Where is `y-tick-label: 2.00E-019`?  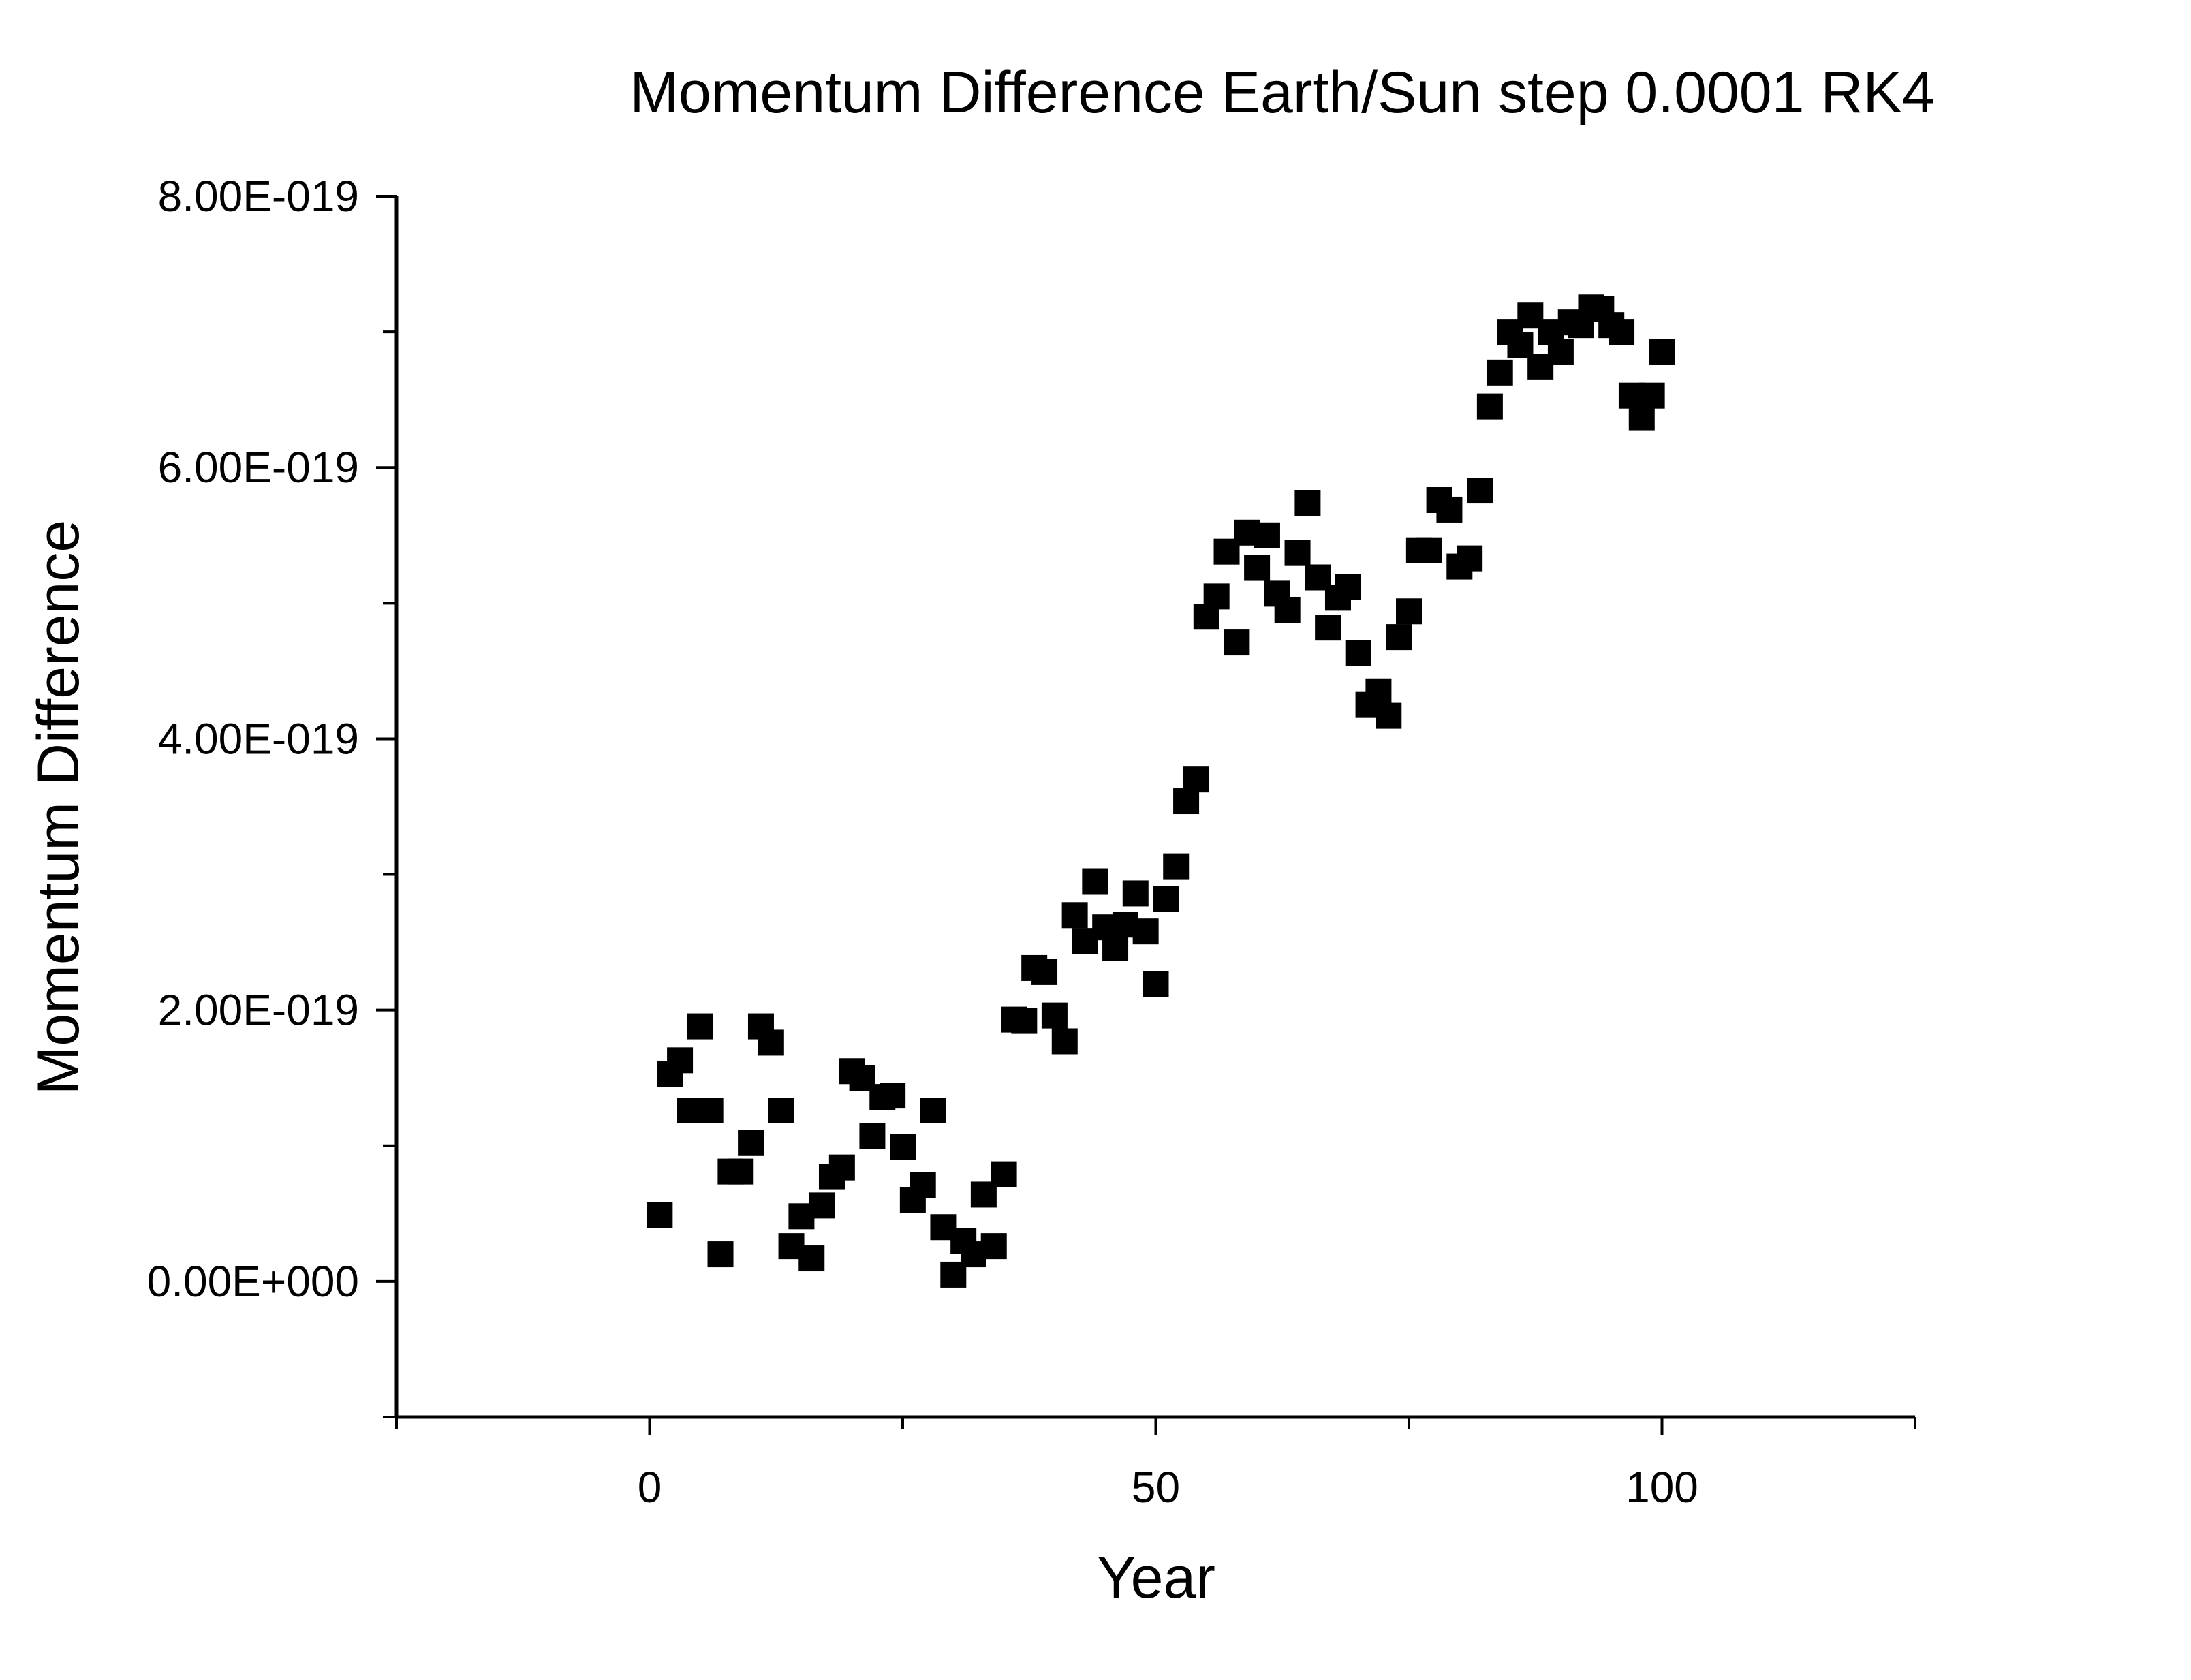 y-tick-label: 2.00E-019 is located at coordinates (258, 1010).